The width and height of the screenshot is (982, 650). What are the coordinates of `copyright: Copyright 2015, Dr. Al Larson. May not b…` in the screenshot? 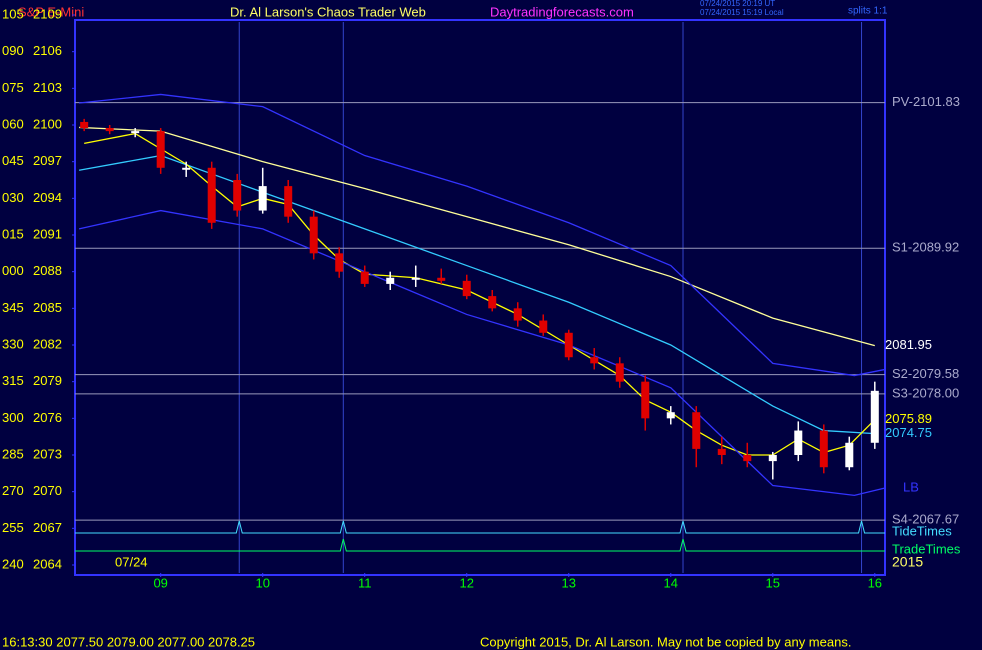 It's located at (665, 641).